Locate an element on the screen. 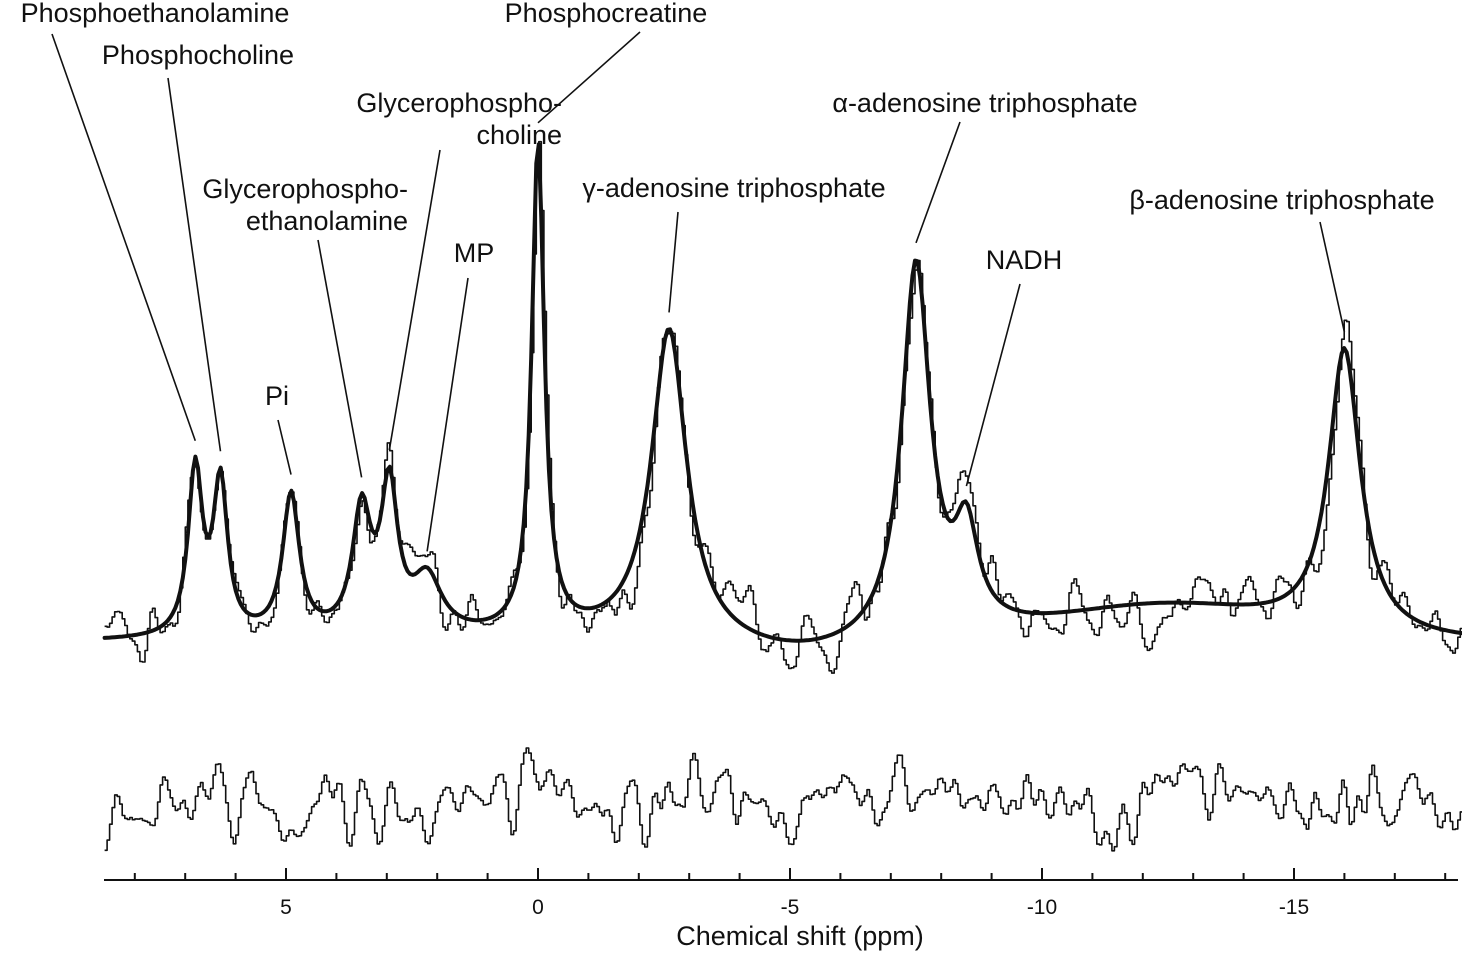 The image size is (1462, 954). x-tick-label: -10 is located at coordinates (1042, 907).